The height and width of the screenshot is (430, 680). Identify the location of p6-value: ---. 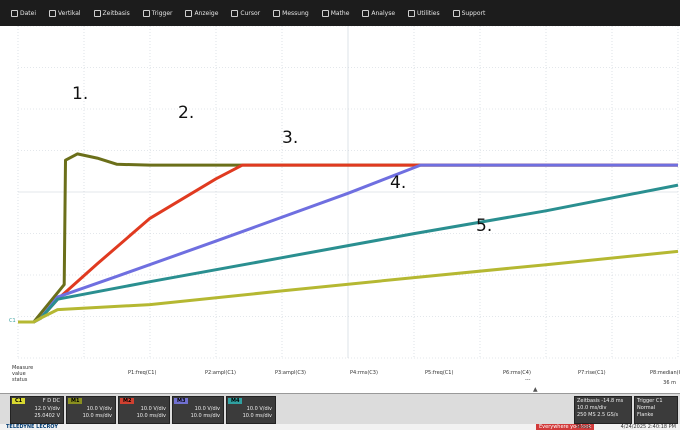
(528, 380).